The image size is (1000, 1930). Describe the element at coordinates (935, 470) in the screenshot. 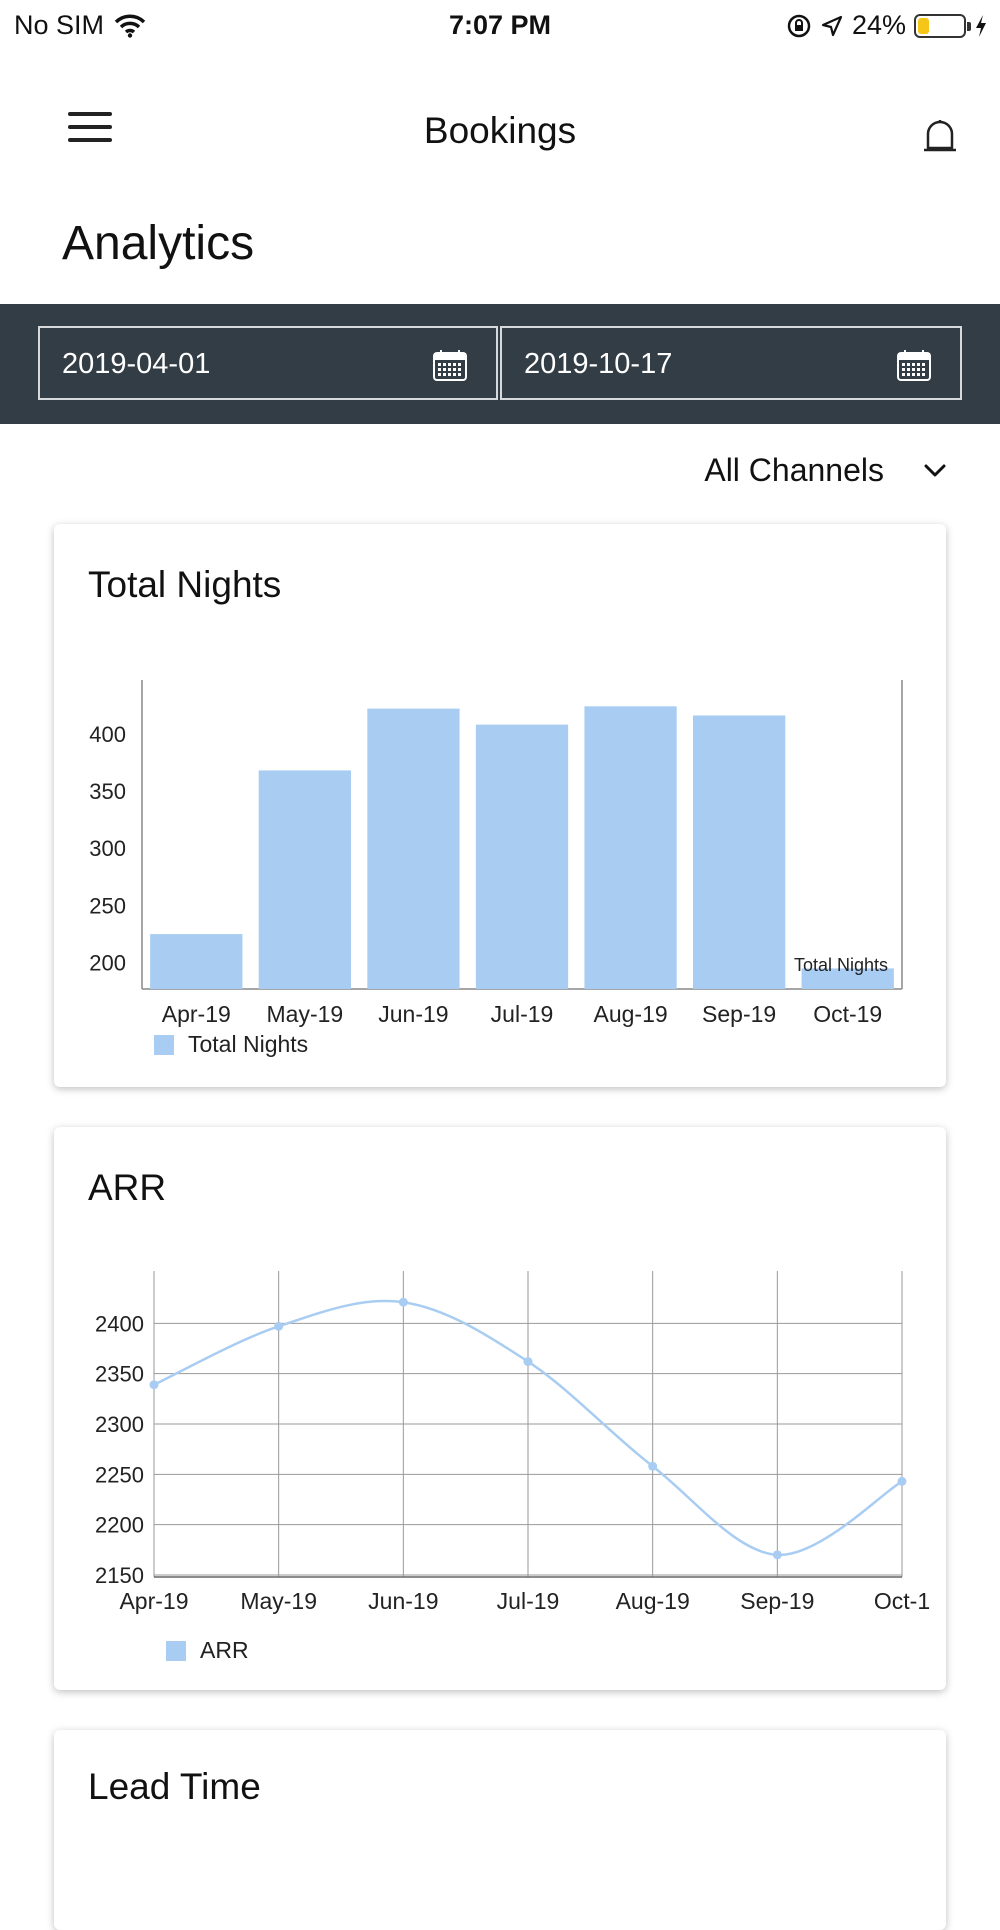

I see `chevron-down-icon` at that location.